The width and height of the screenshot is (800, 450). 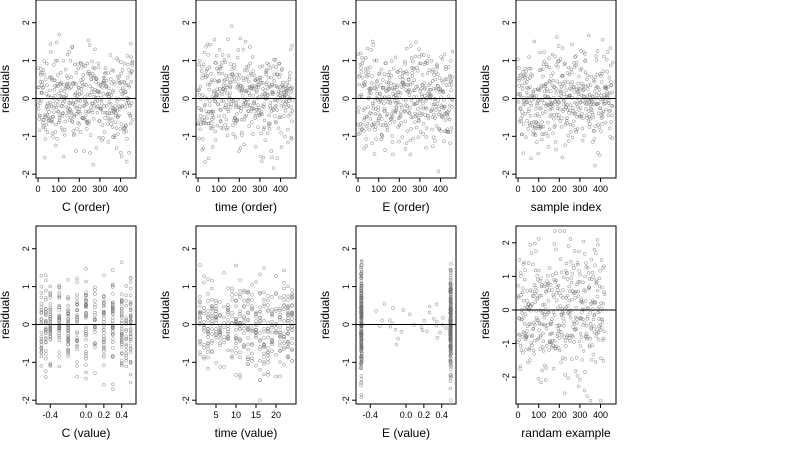 What do you see at coordinates (186, 400) in the screenshot?
I see `y-tick-label: -2` at bounding box center [186, 400].